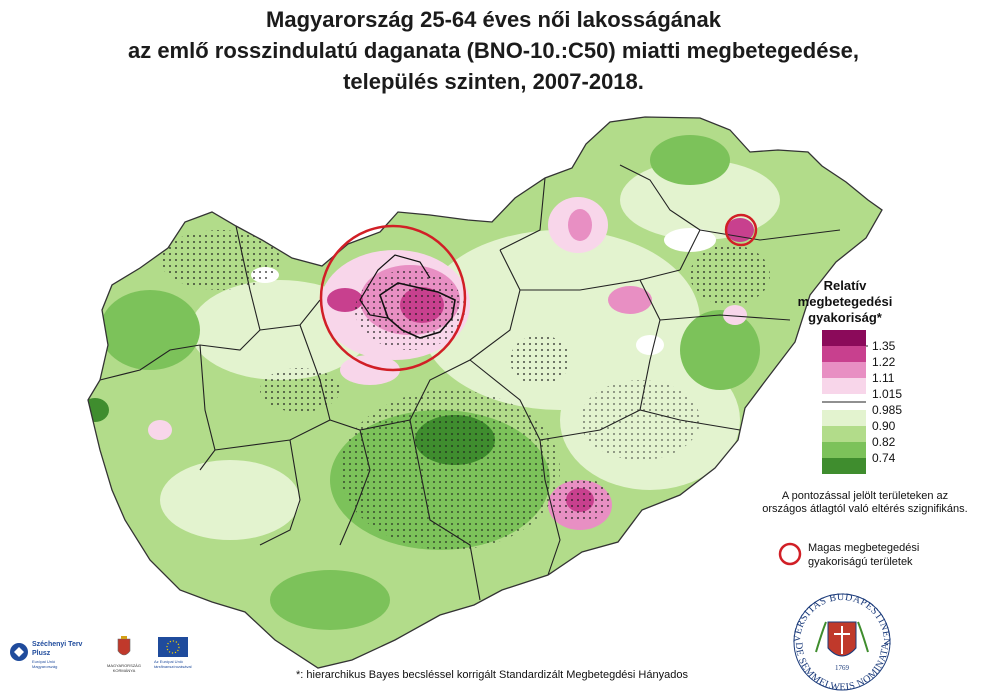 This screenshot has height=698, width=987. I want to click on szechenyi-emblem-icon, so click(19, 652).